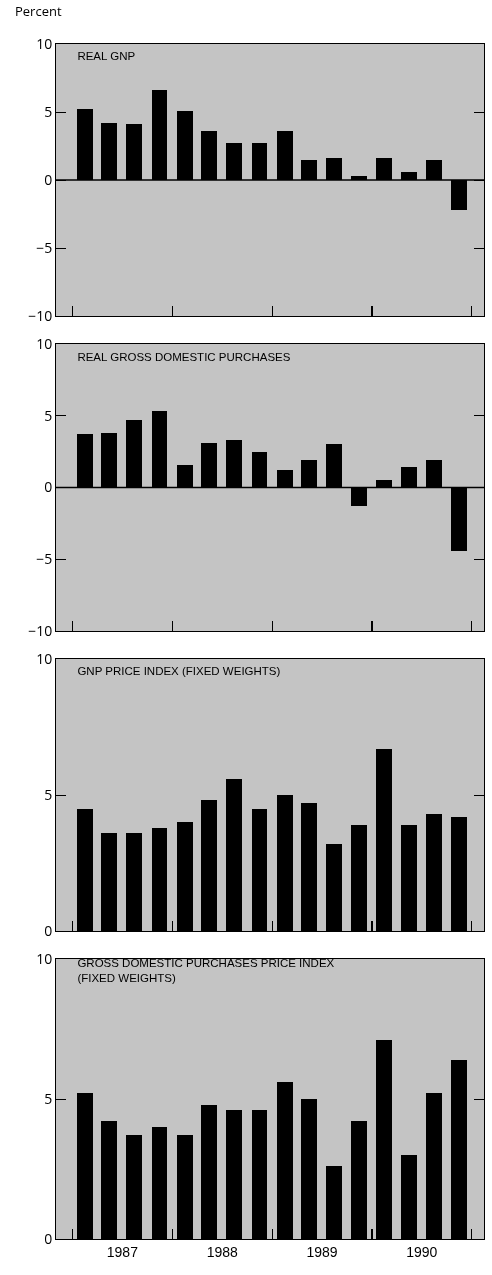 Image resolution: width=492 pixels, height=1275 pixels. What do you see at coordinates (222, 1251) in the screenshot?
I see `x-tick-label: 1988` at bounding box center [222, 1251].